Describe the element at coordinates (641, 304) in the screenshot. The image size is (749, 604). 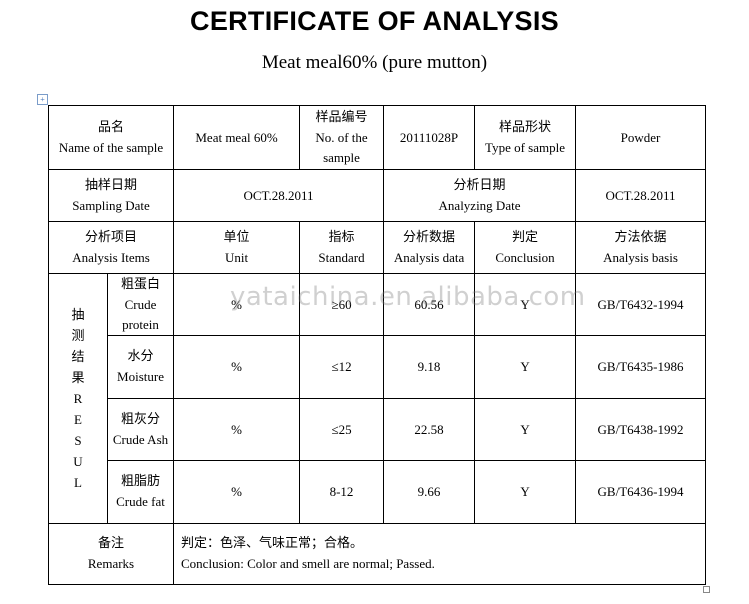
I see `basis-cell: GB/T6432-1994` at that location.